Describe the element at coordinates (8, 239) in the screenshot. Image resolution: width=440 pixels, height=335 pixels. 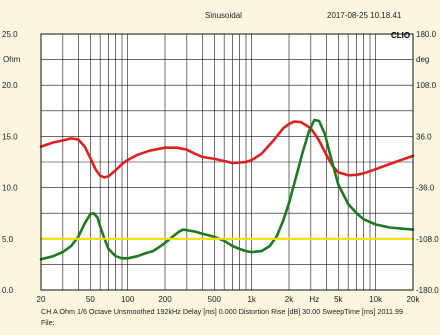
I see `left-tick-label: 5.0` at that location.